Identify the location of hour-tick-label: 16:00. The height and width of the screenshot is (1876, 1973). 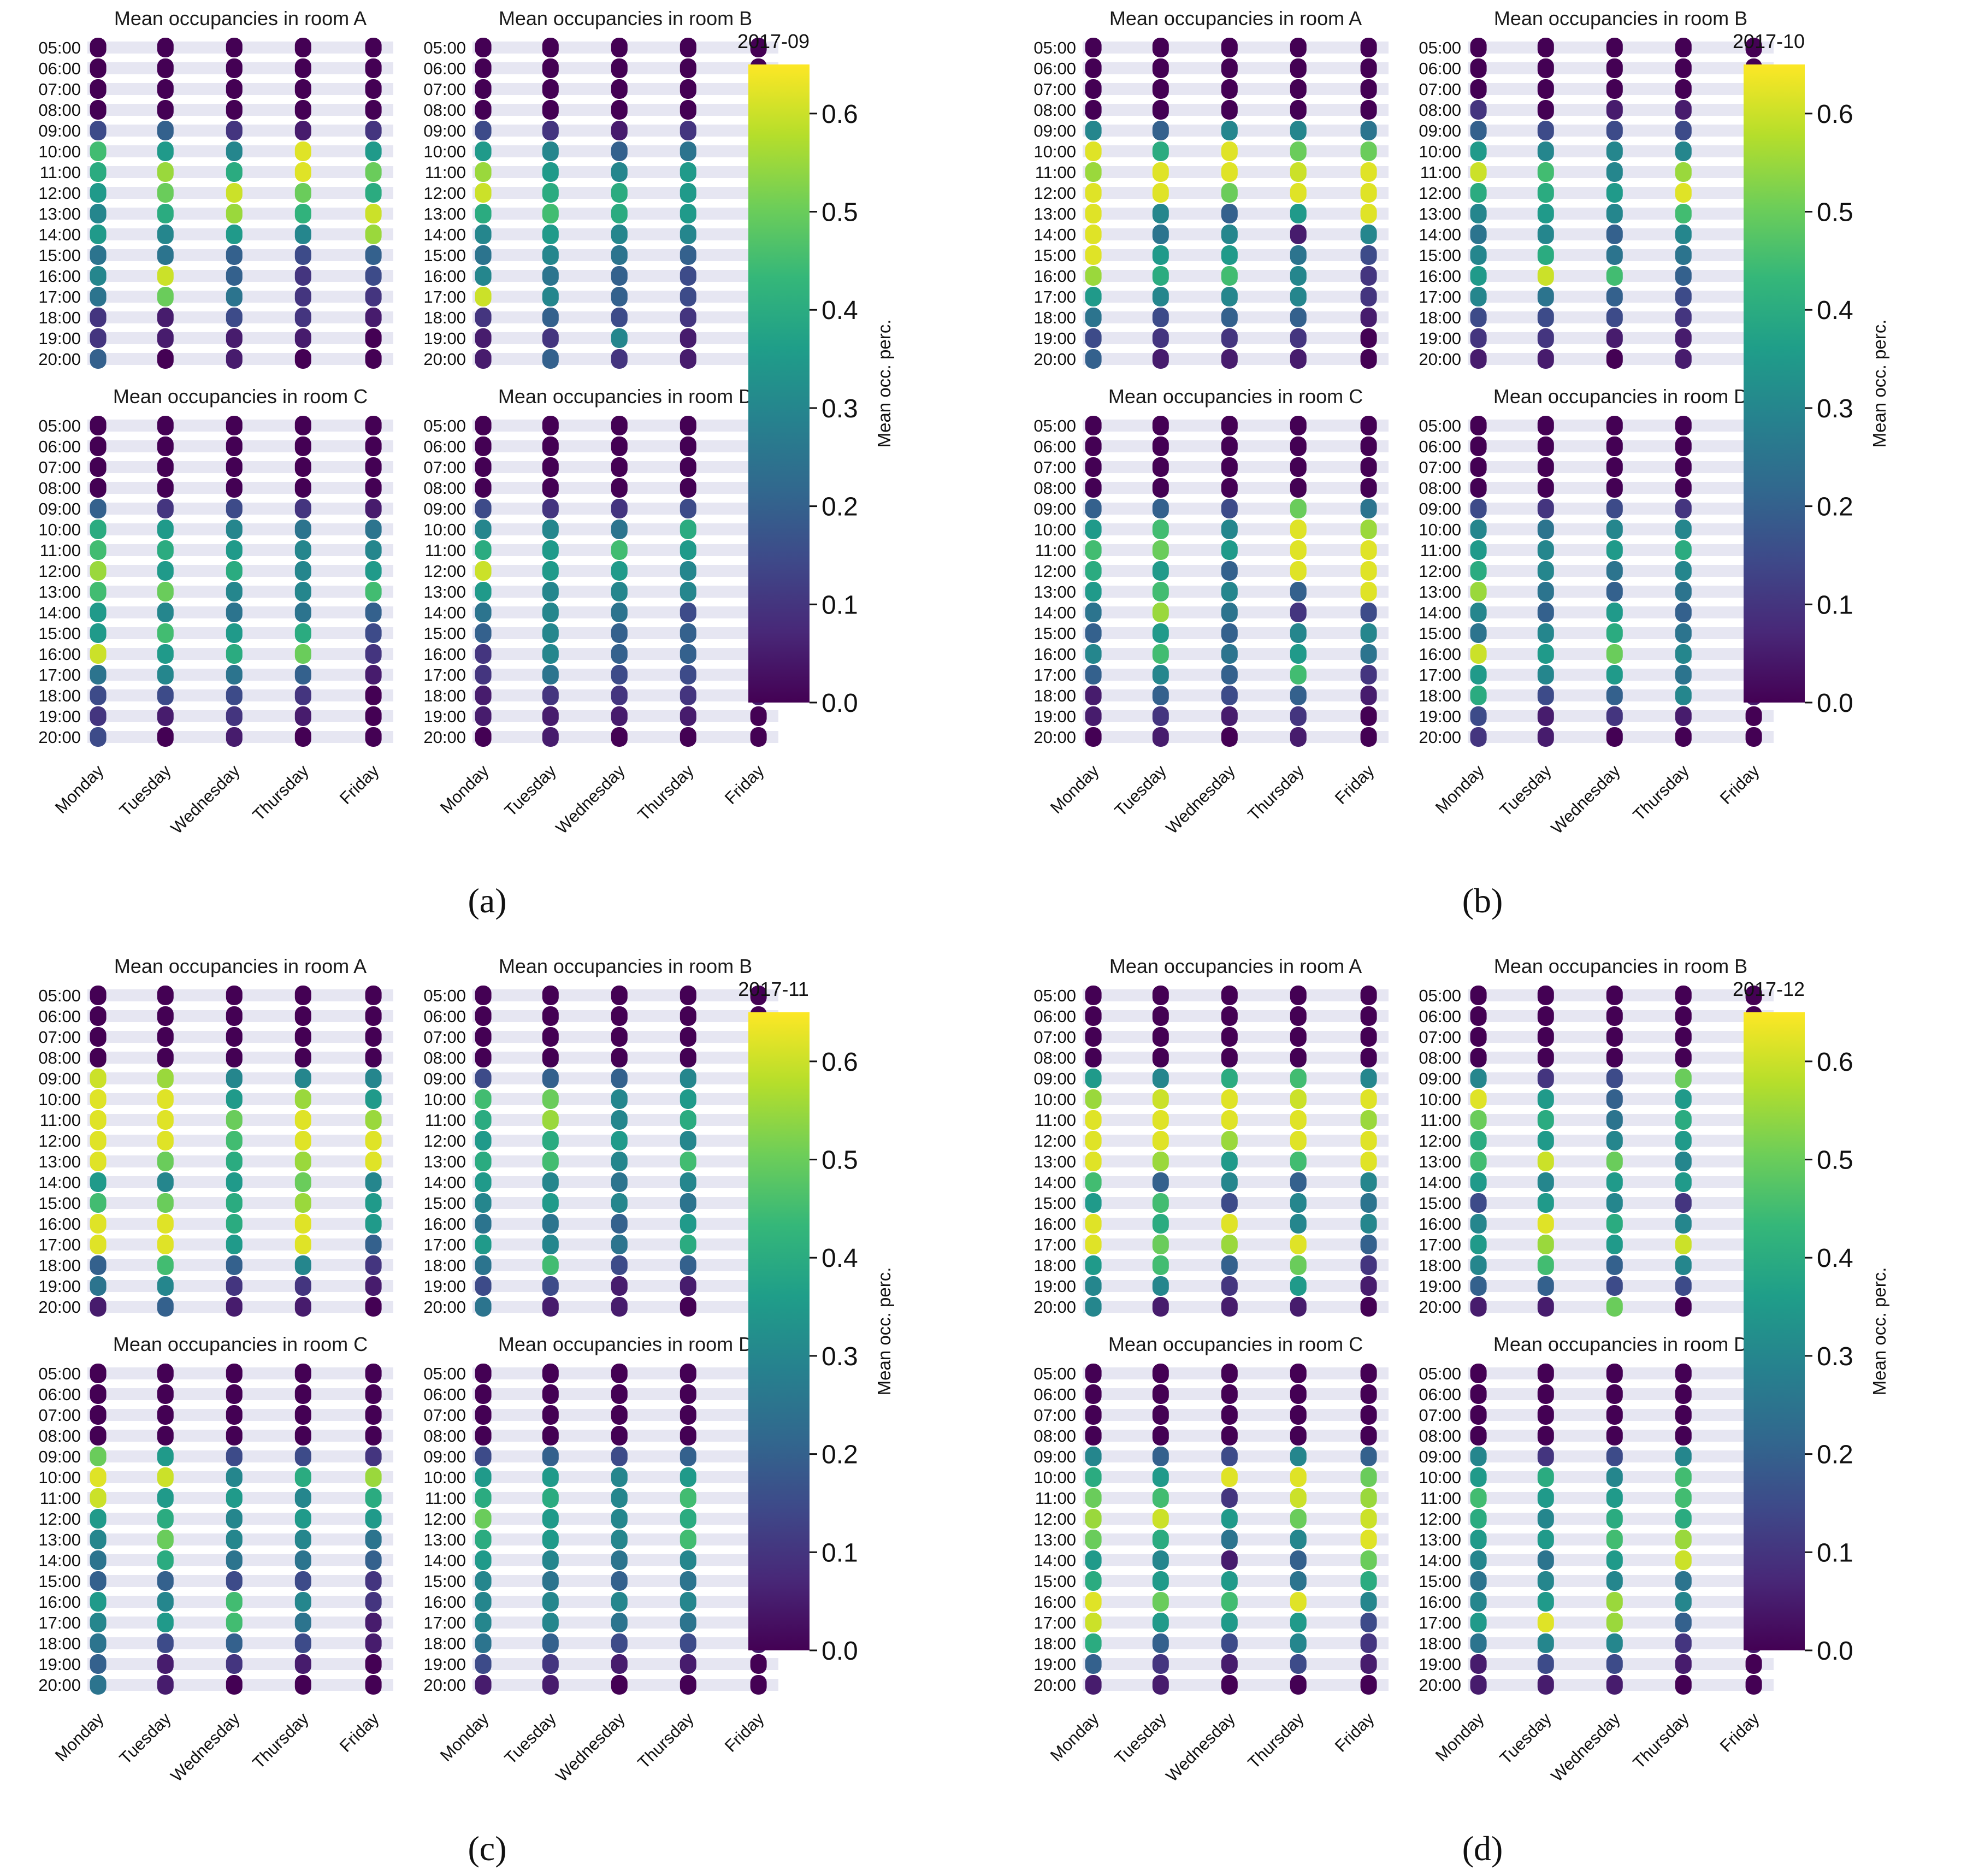
(445, 654).